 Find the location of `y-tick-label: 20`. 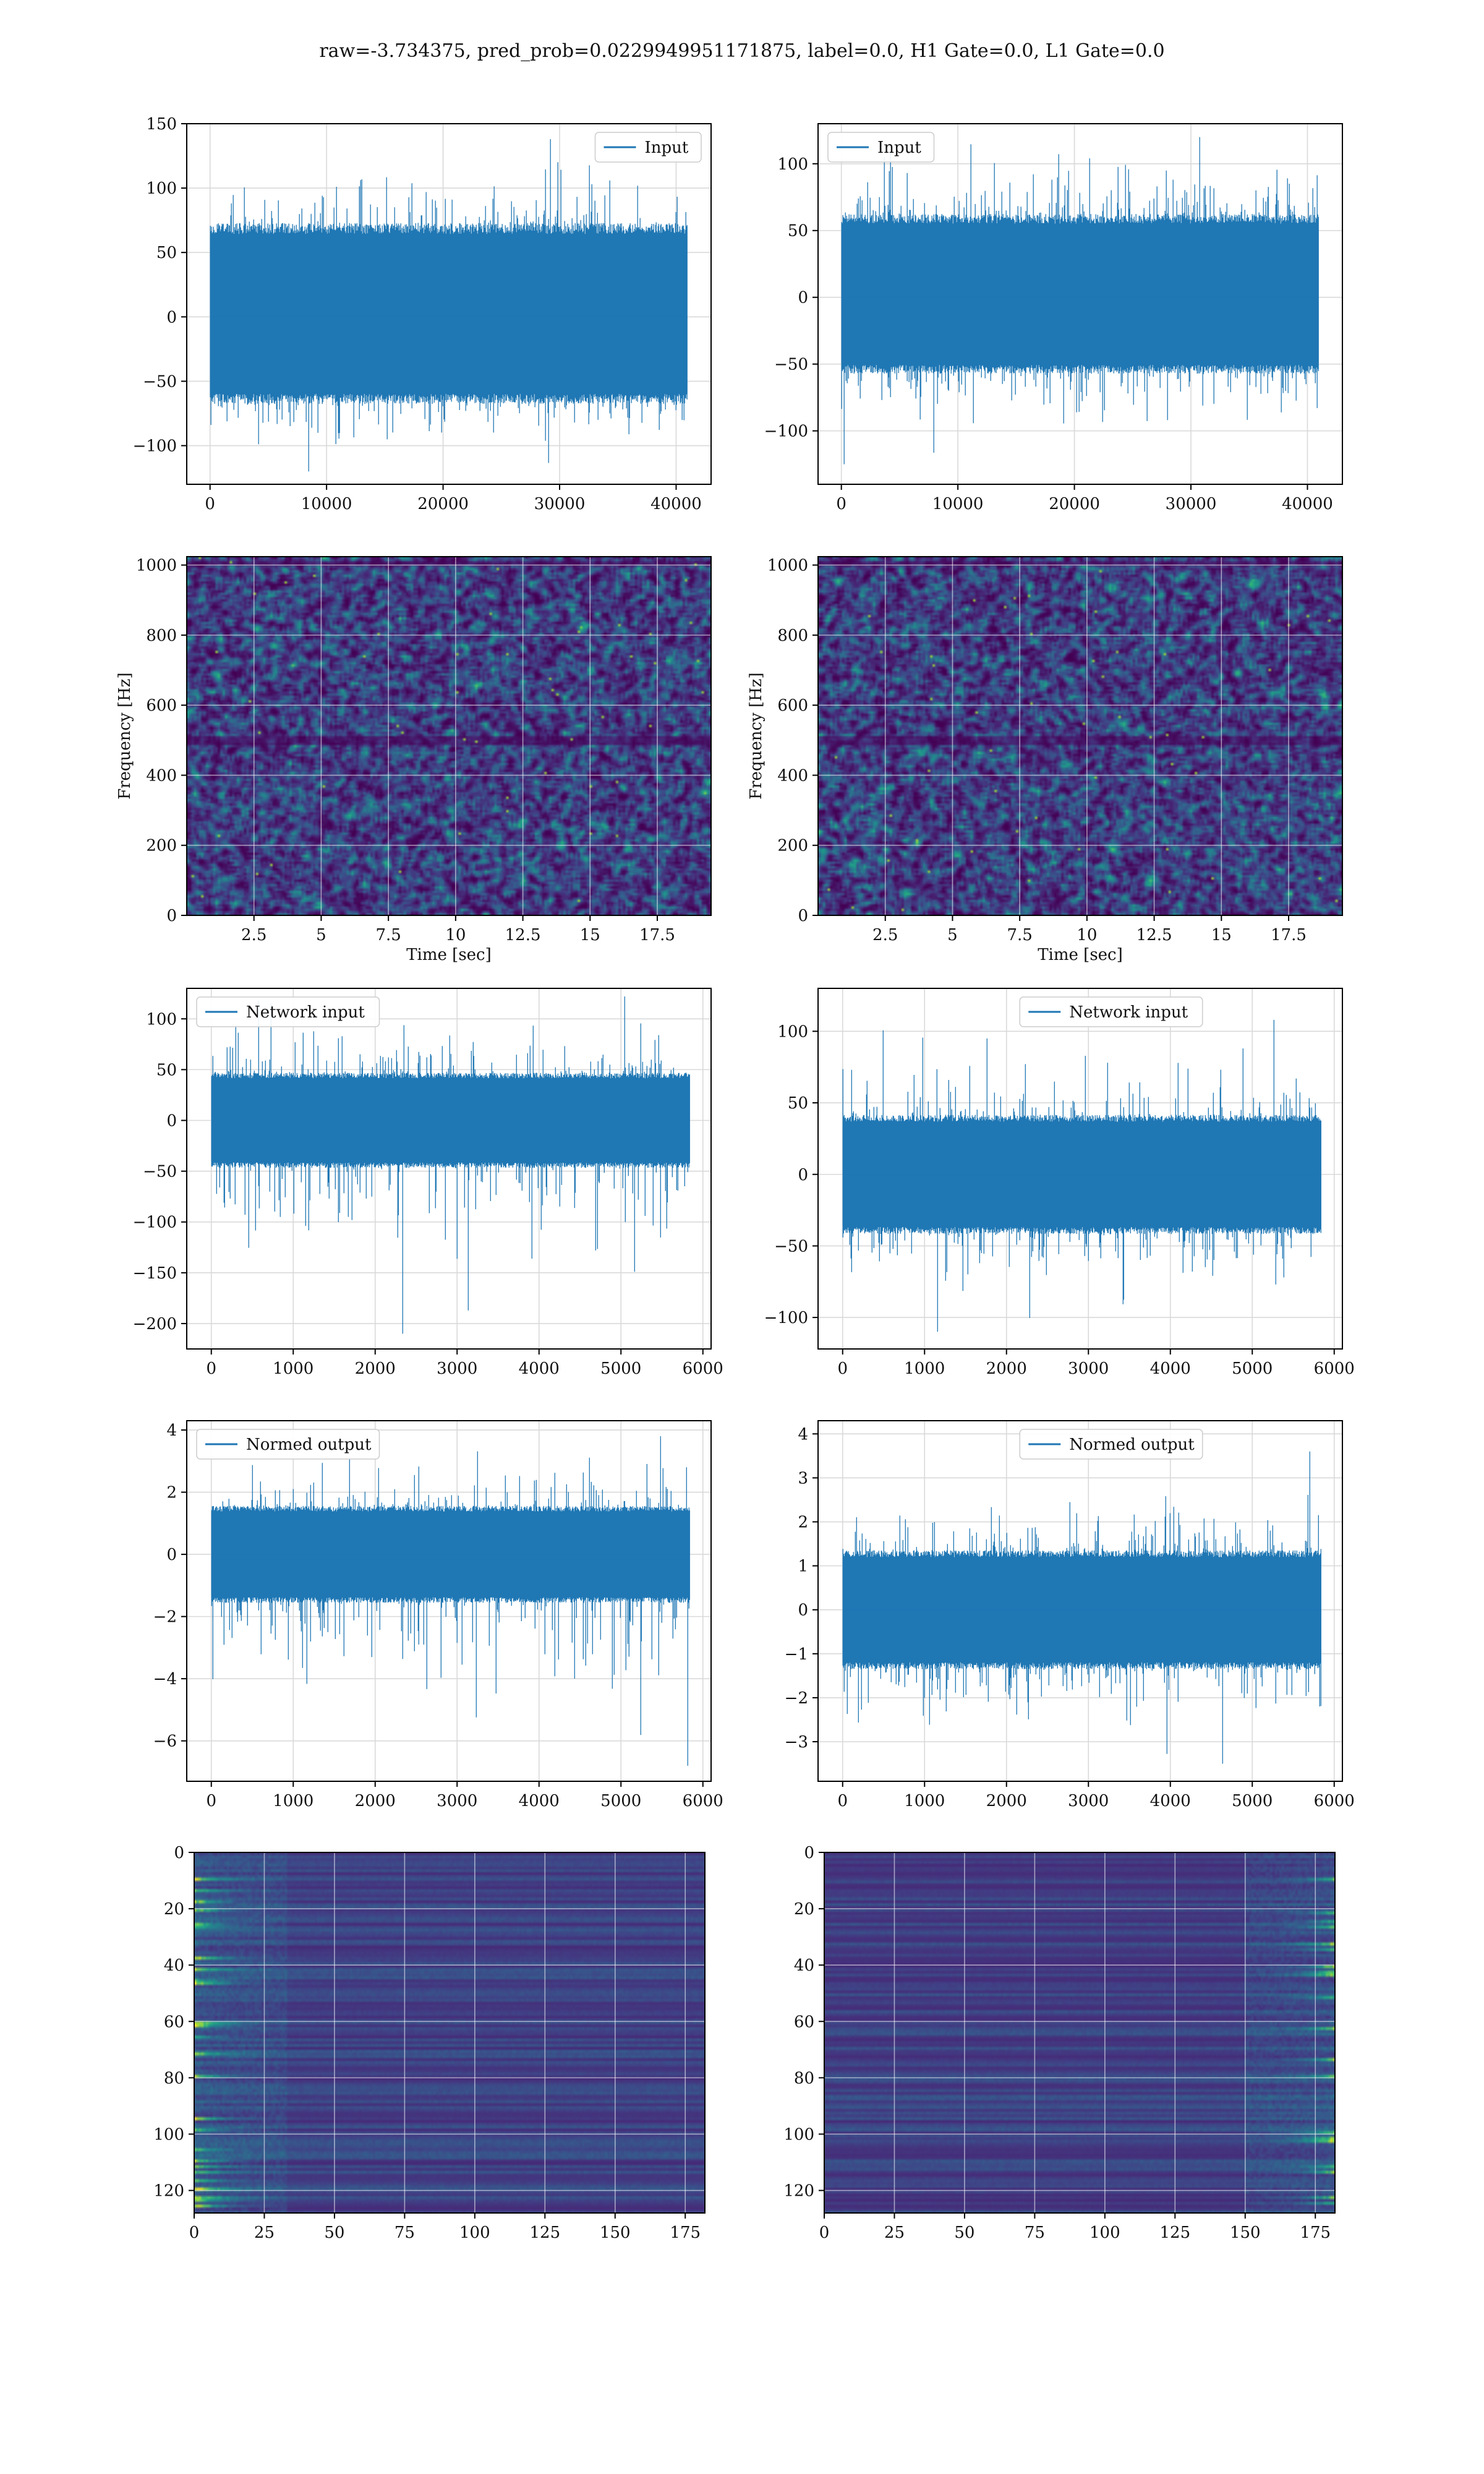

y-tick-label: 20 is located at coordinates (174, 1910).